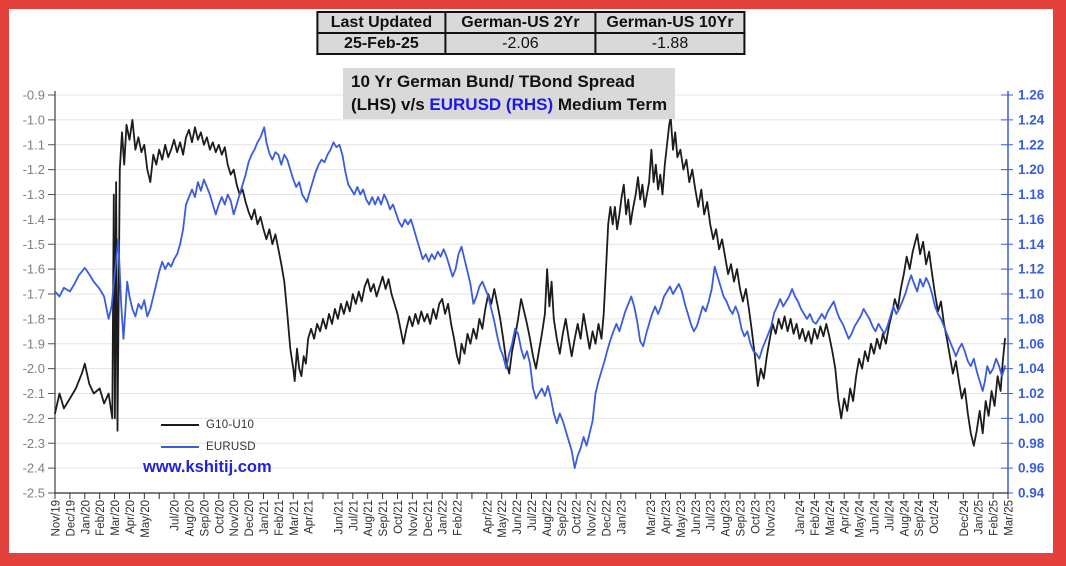 The image size is (1066, 566). What do you see at coordinates (230, 425) in the screenshot?
I see `legend-label-g10u10: G10-U10` at bounding box center [230, 425].